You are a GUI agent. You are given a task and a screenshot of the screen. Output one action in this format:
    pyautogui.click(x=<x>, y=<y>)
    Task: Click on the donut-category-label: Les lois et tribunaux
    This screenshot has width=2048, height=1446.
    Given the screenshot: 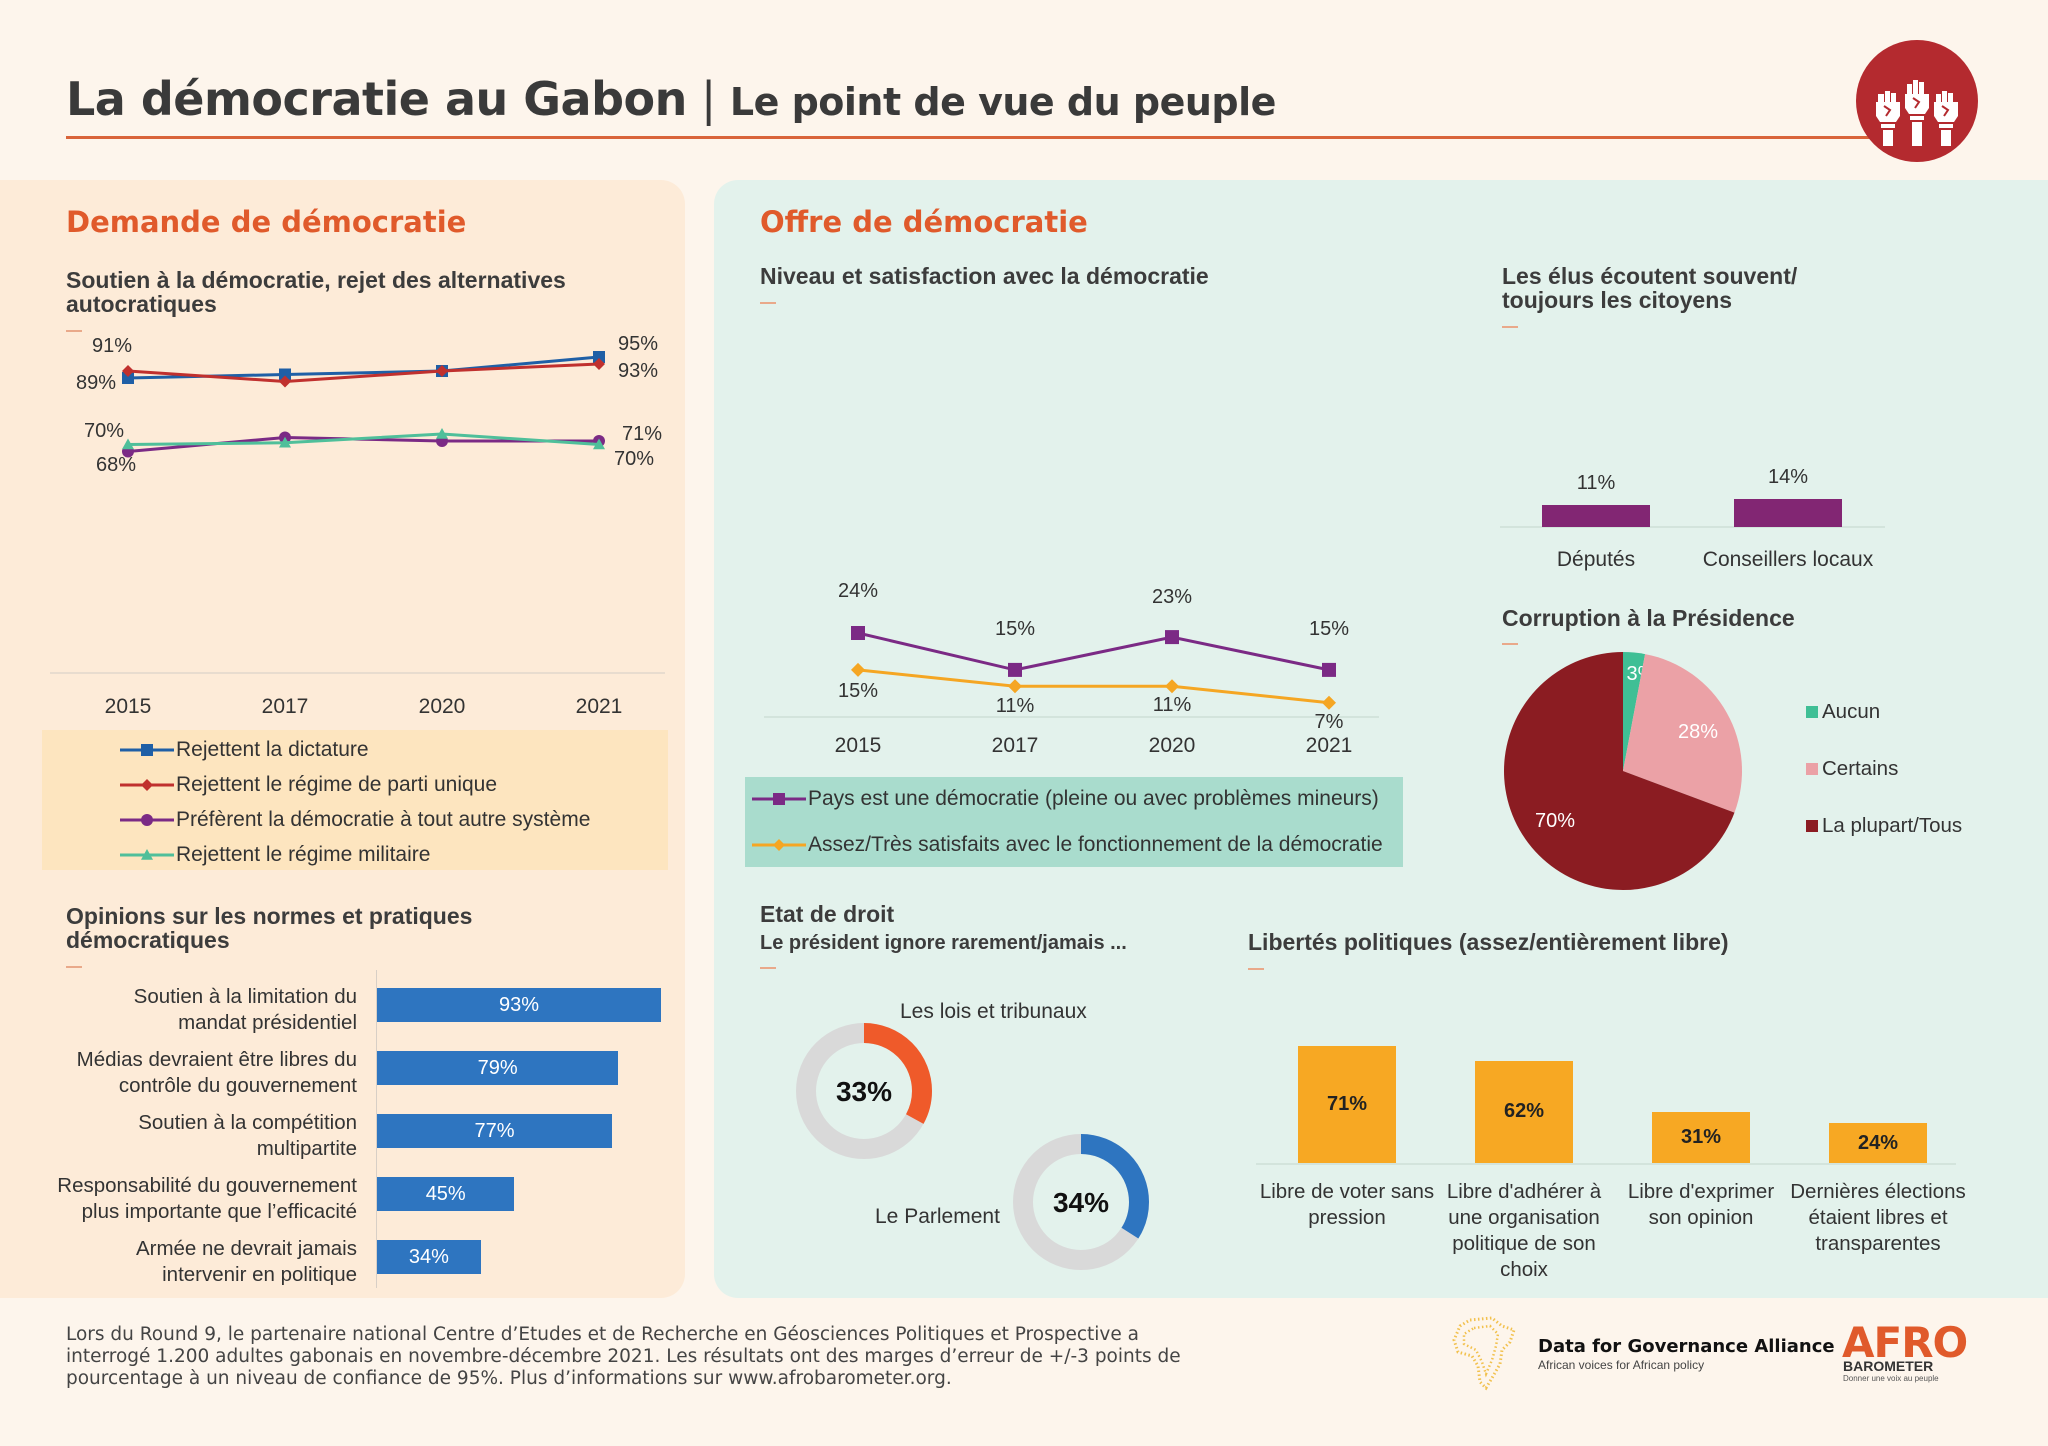 What is the action you would take?
    pyautogui.click(x=993, y=1011)
    